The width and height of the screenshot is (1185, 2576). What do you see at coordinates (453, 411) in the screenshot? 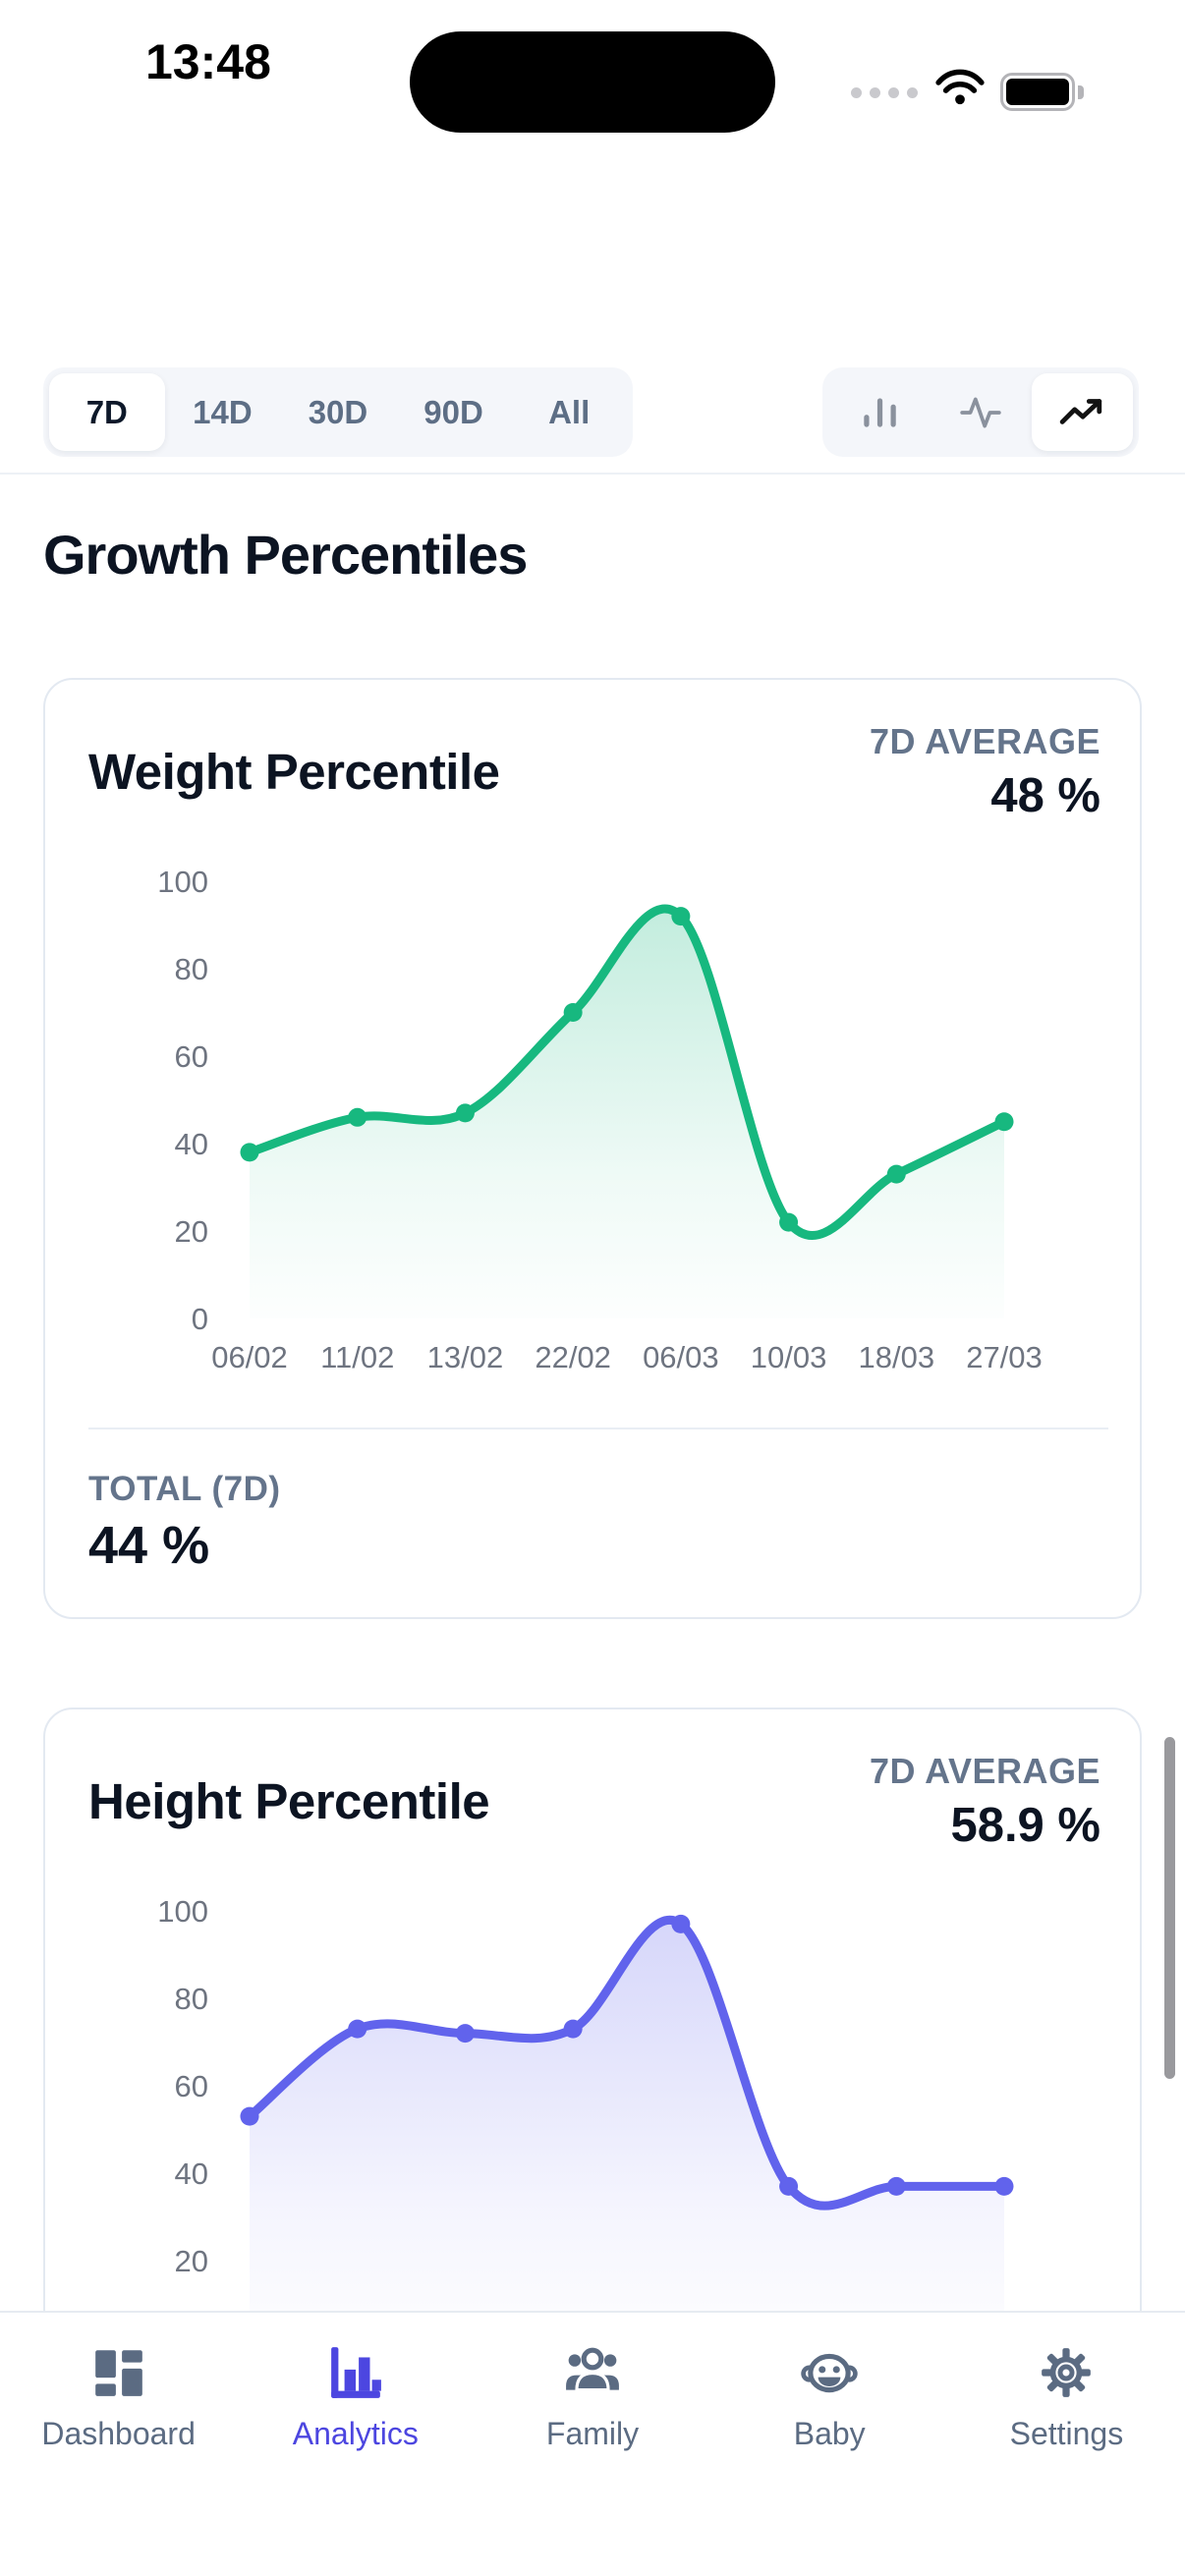
I see `time-range-90d: 90D` at bounding box center [453, 411].